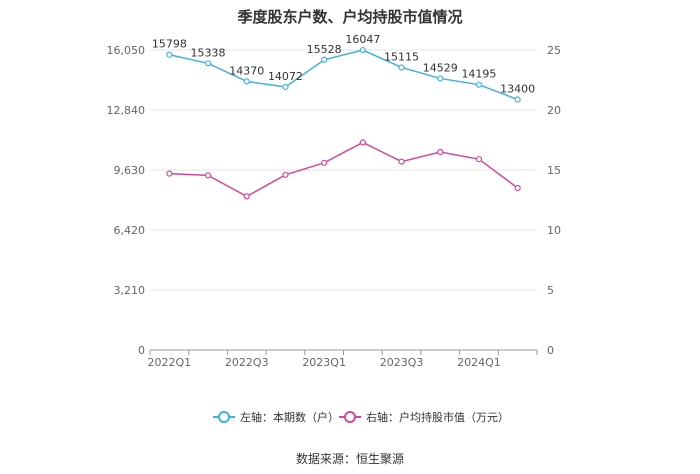 The height and width of the screenshot is (474, 700). Describe the element at coordinates (246, 70) in the screenshot. I see `data-label: 14370` at that location.